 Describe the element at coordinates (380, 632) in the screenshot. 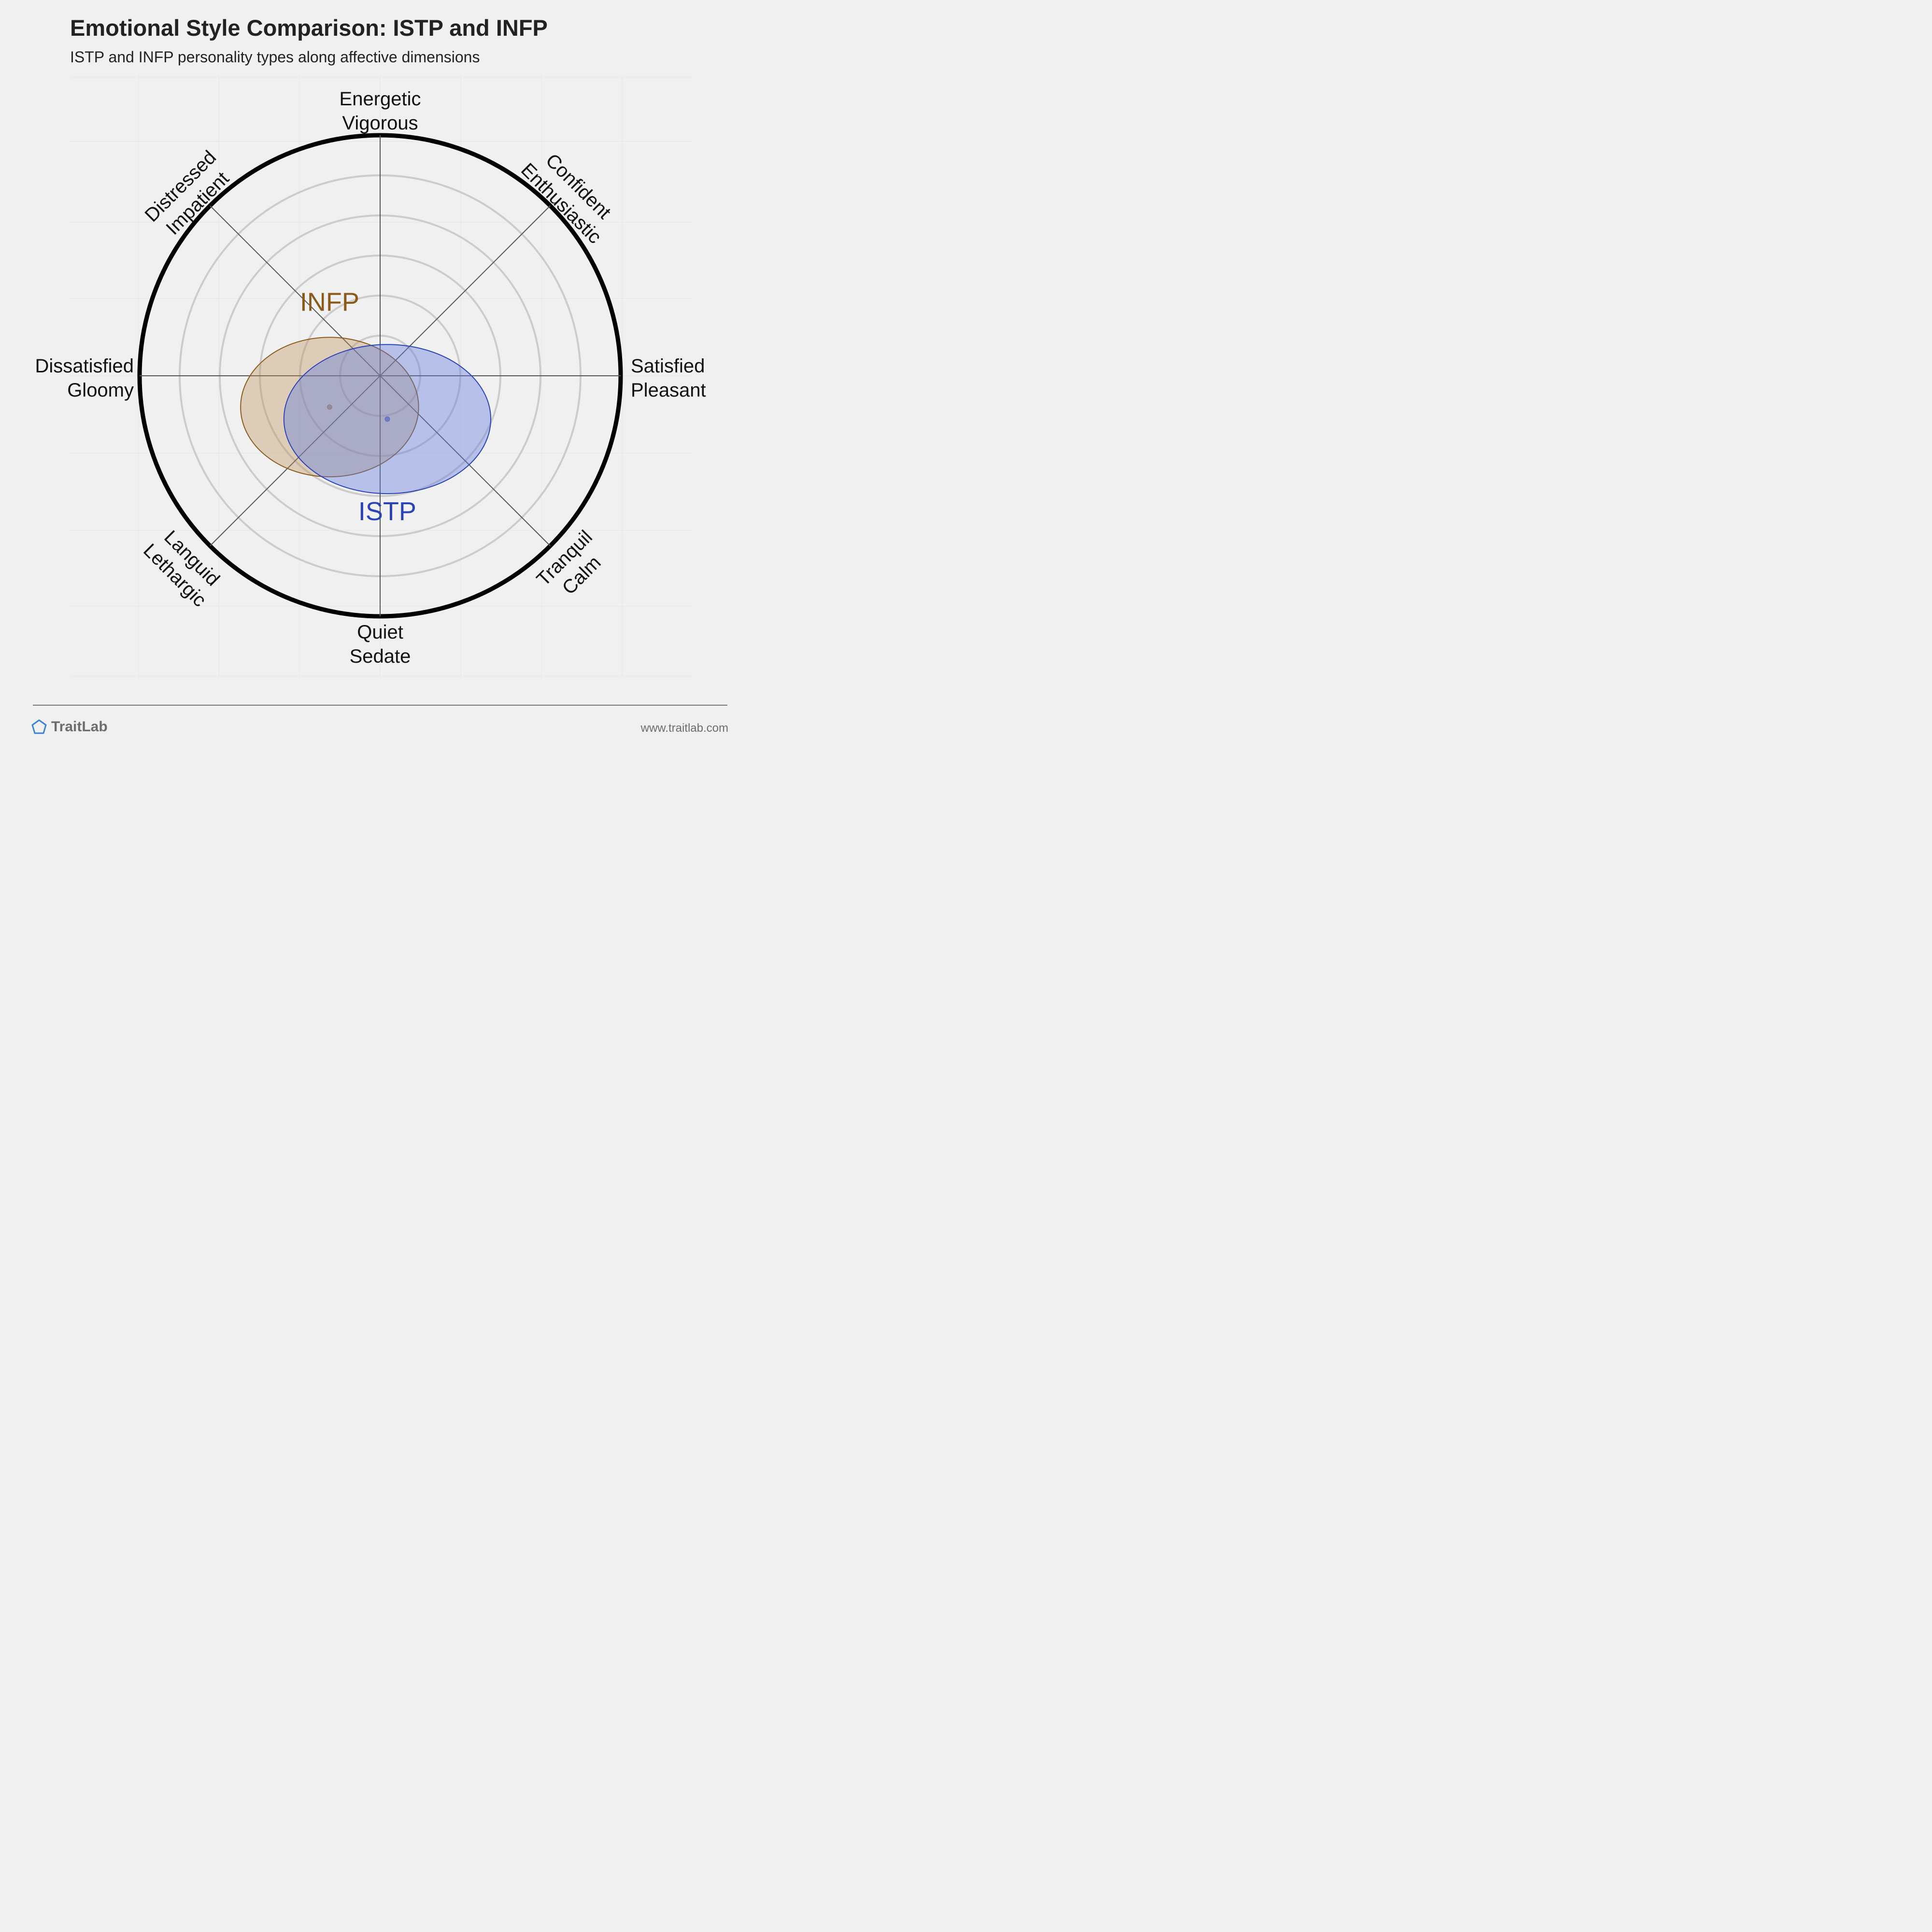

I see `axis-label-line: Quiet` at that location.